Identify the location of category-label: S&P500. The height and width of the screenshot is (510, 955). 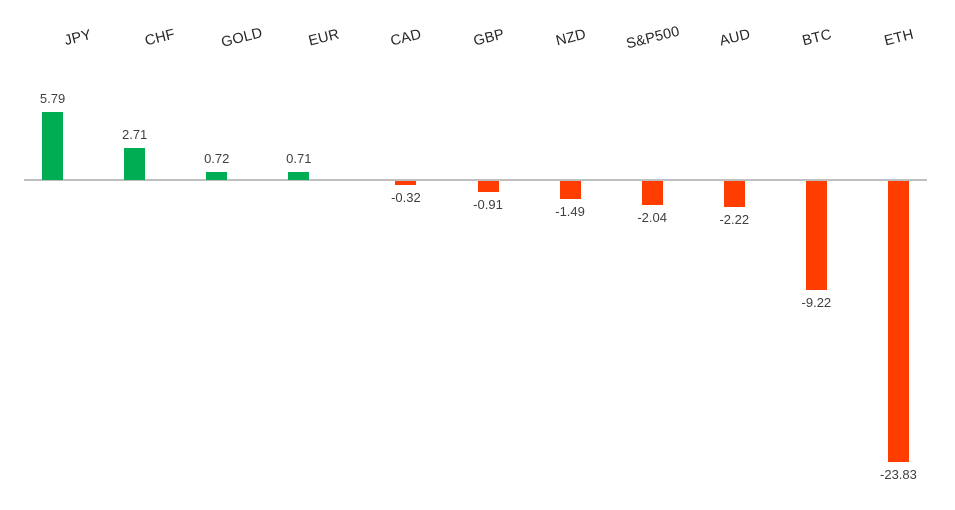
(653, 38).